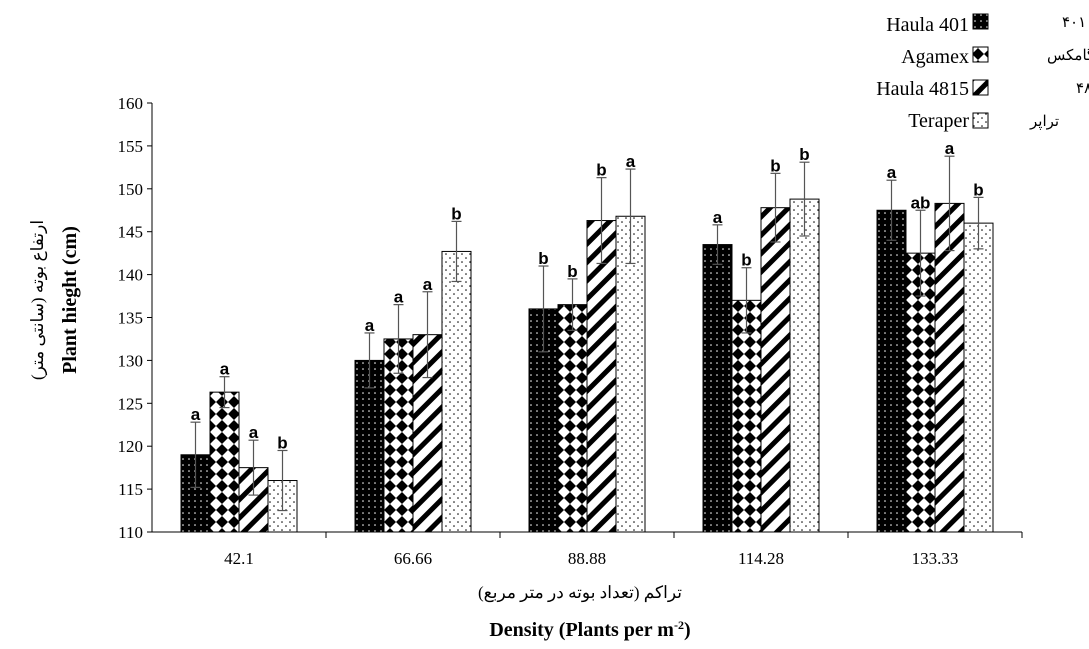 Image resolution: width=1089 pixels, height=649 pixels. I want to click on y-tick-label: 130, so click(131, 360).